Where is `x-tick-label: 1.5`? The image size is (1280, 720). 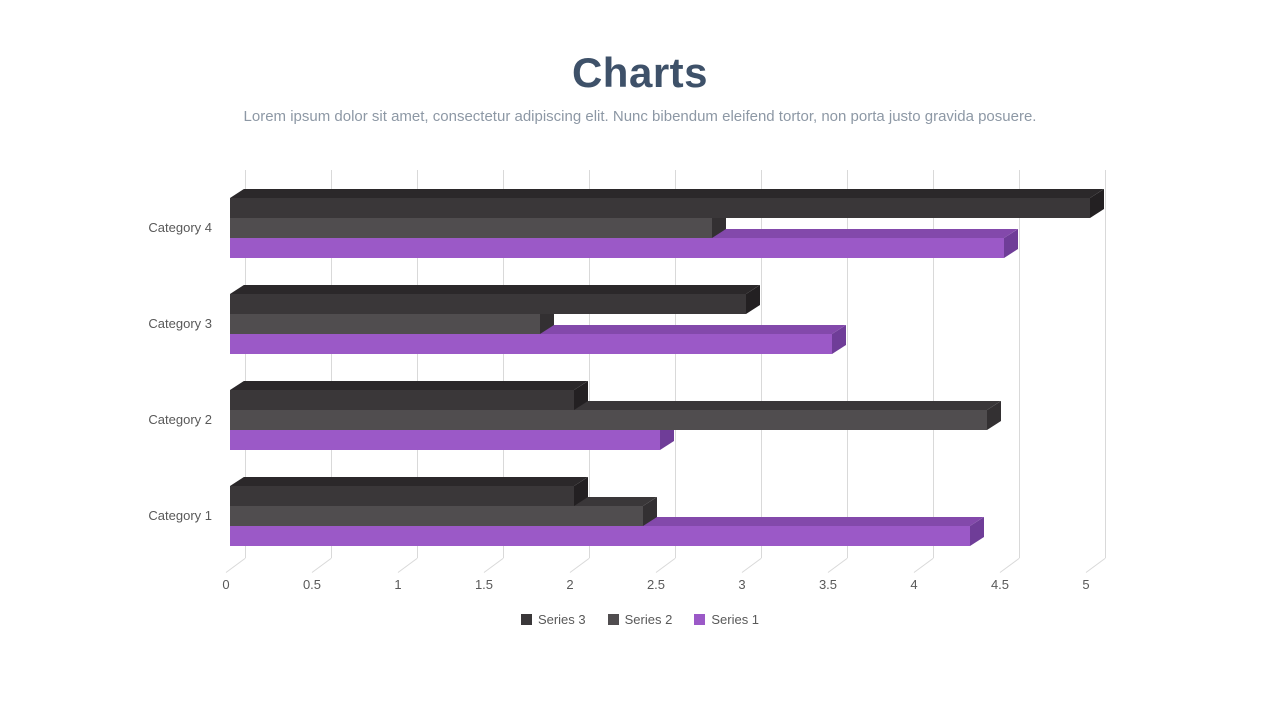
x-tick-label: 1.5 is located at coordinates (484, 584).